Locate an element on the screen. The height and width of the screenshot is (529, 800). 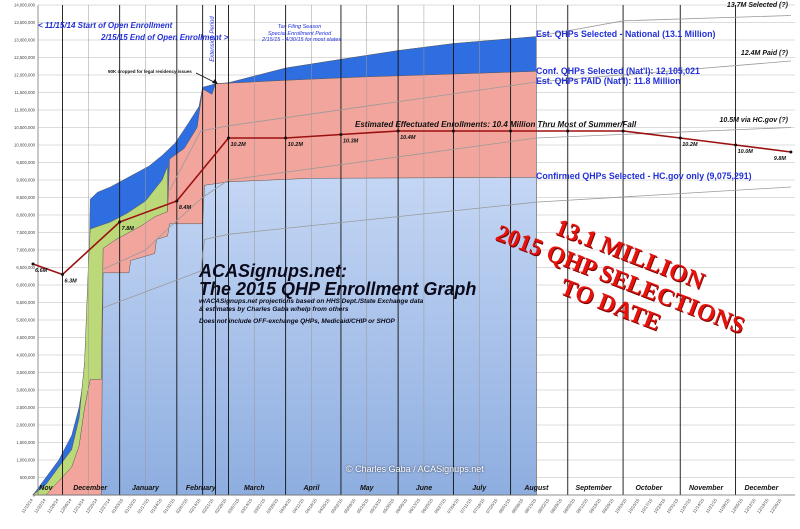
x-tick-label: 10/31/15 is located at coordinates (673, 505).